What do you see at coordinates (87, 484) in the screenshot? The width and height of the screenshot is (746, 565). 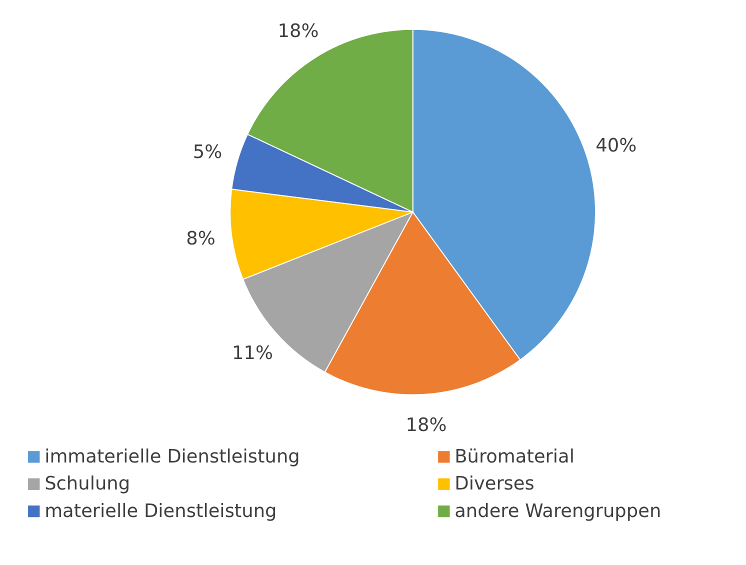 I see `legend-label: Schulung` at bounding box center [87, 484].